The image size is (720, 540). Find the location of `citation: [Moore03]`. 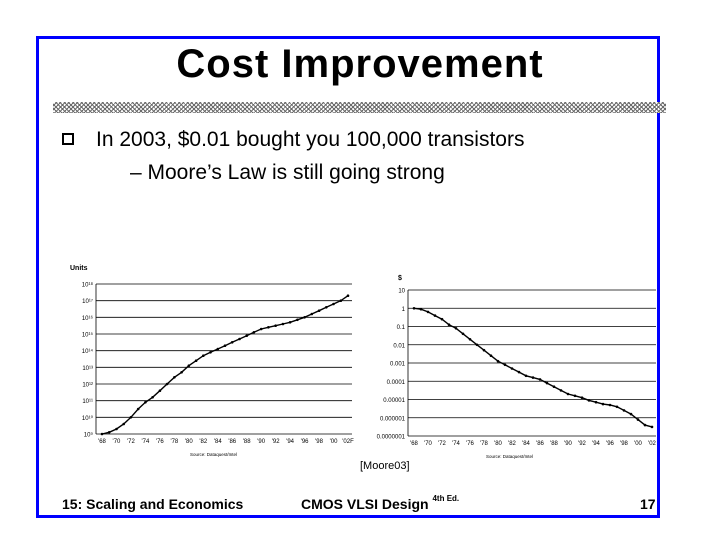

citation: [Moore03] is located at coordinates (385, 466).